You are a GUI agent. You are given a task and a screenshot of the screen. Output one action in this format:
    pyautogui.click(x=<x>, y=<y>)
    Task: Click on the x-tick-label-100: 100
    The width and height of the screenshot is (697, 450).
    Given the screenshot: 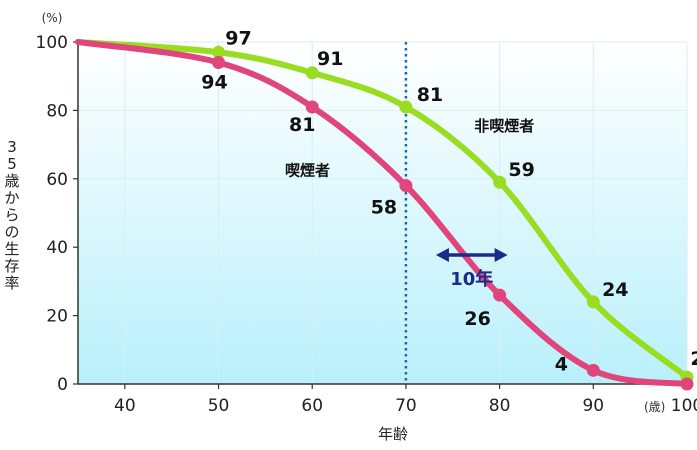 What is the action you would take?
    pyautogui.click(x=684, y=406)
    